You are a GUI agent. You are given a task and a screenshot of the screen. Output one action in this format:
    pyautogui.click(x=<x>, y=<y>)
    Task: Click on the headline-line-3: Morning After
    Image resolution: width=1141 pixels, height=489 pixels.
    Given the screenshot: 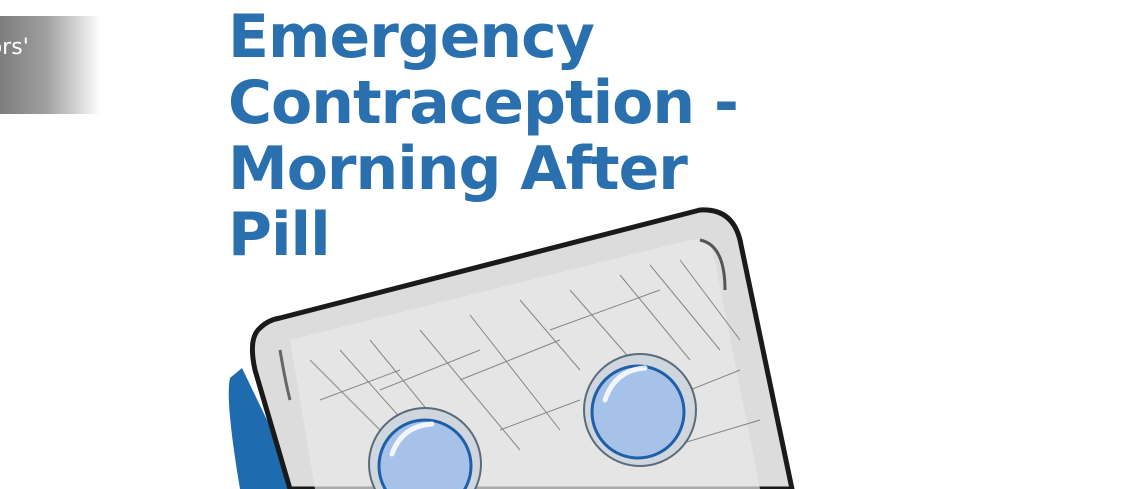 What is the action you would take?
    pyautogui.click(x=458, y=169)
    